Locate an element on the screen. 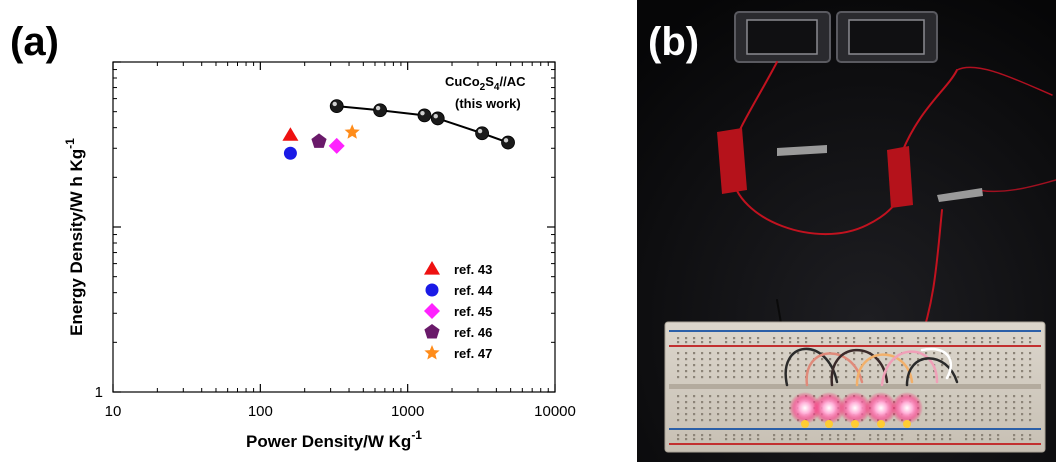 The height and width of the screenshot is (467, 1056). x-tick-label: 10000 is located at coordinates (555, 411).